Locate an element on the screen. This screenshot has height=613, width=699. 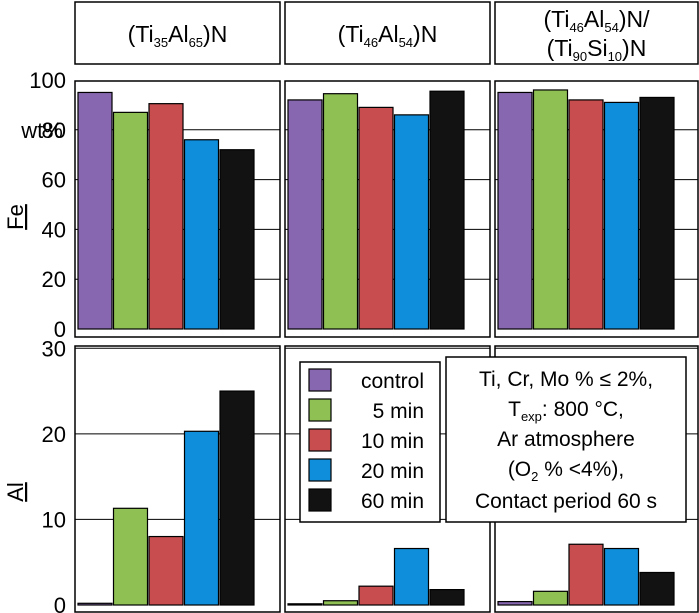
bar-fe-col1-60min is located at coordinates (237, 239).